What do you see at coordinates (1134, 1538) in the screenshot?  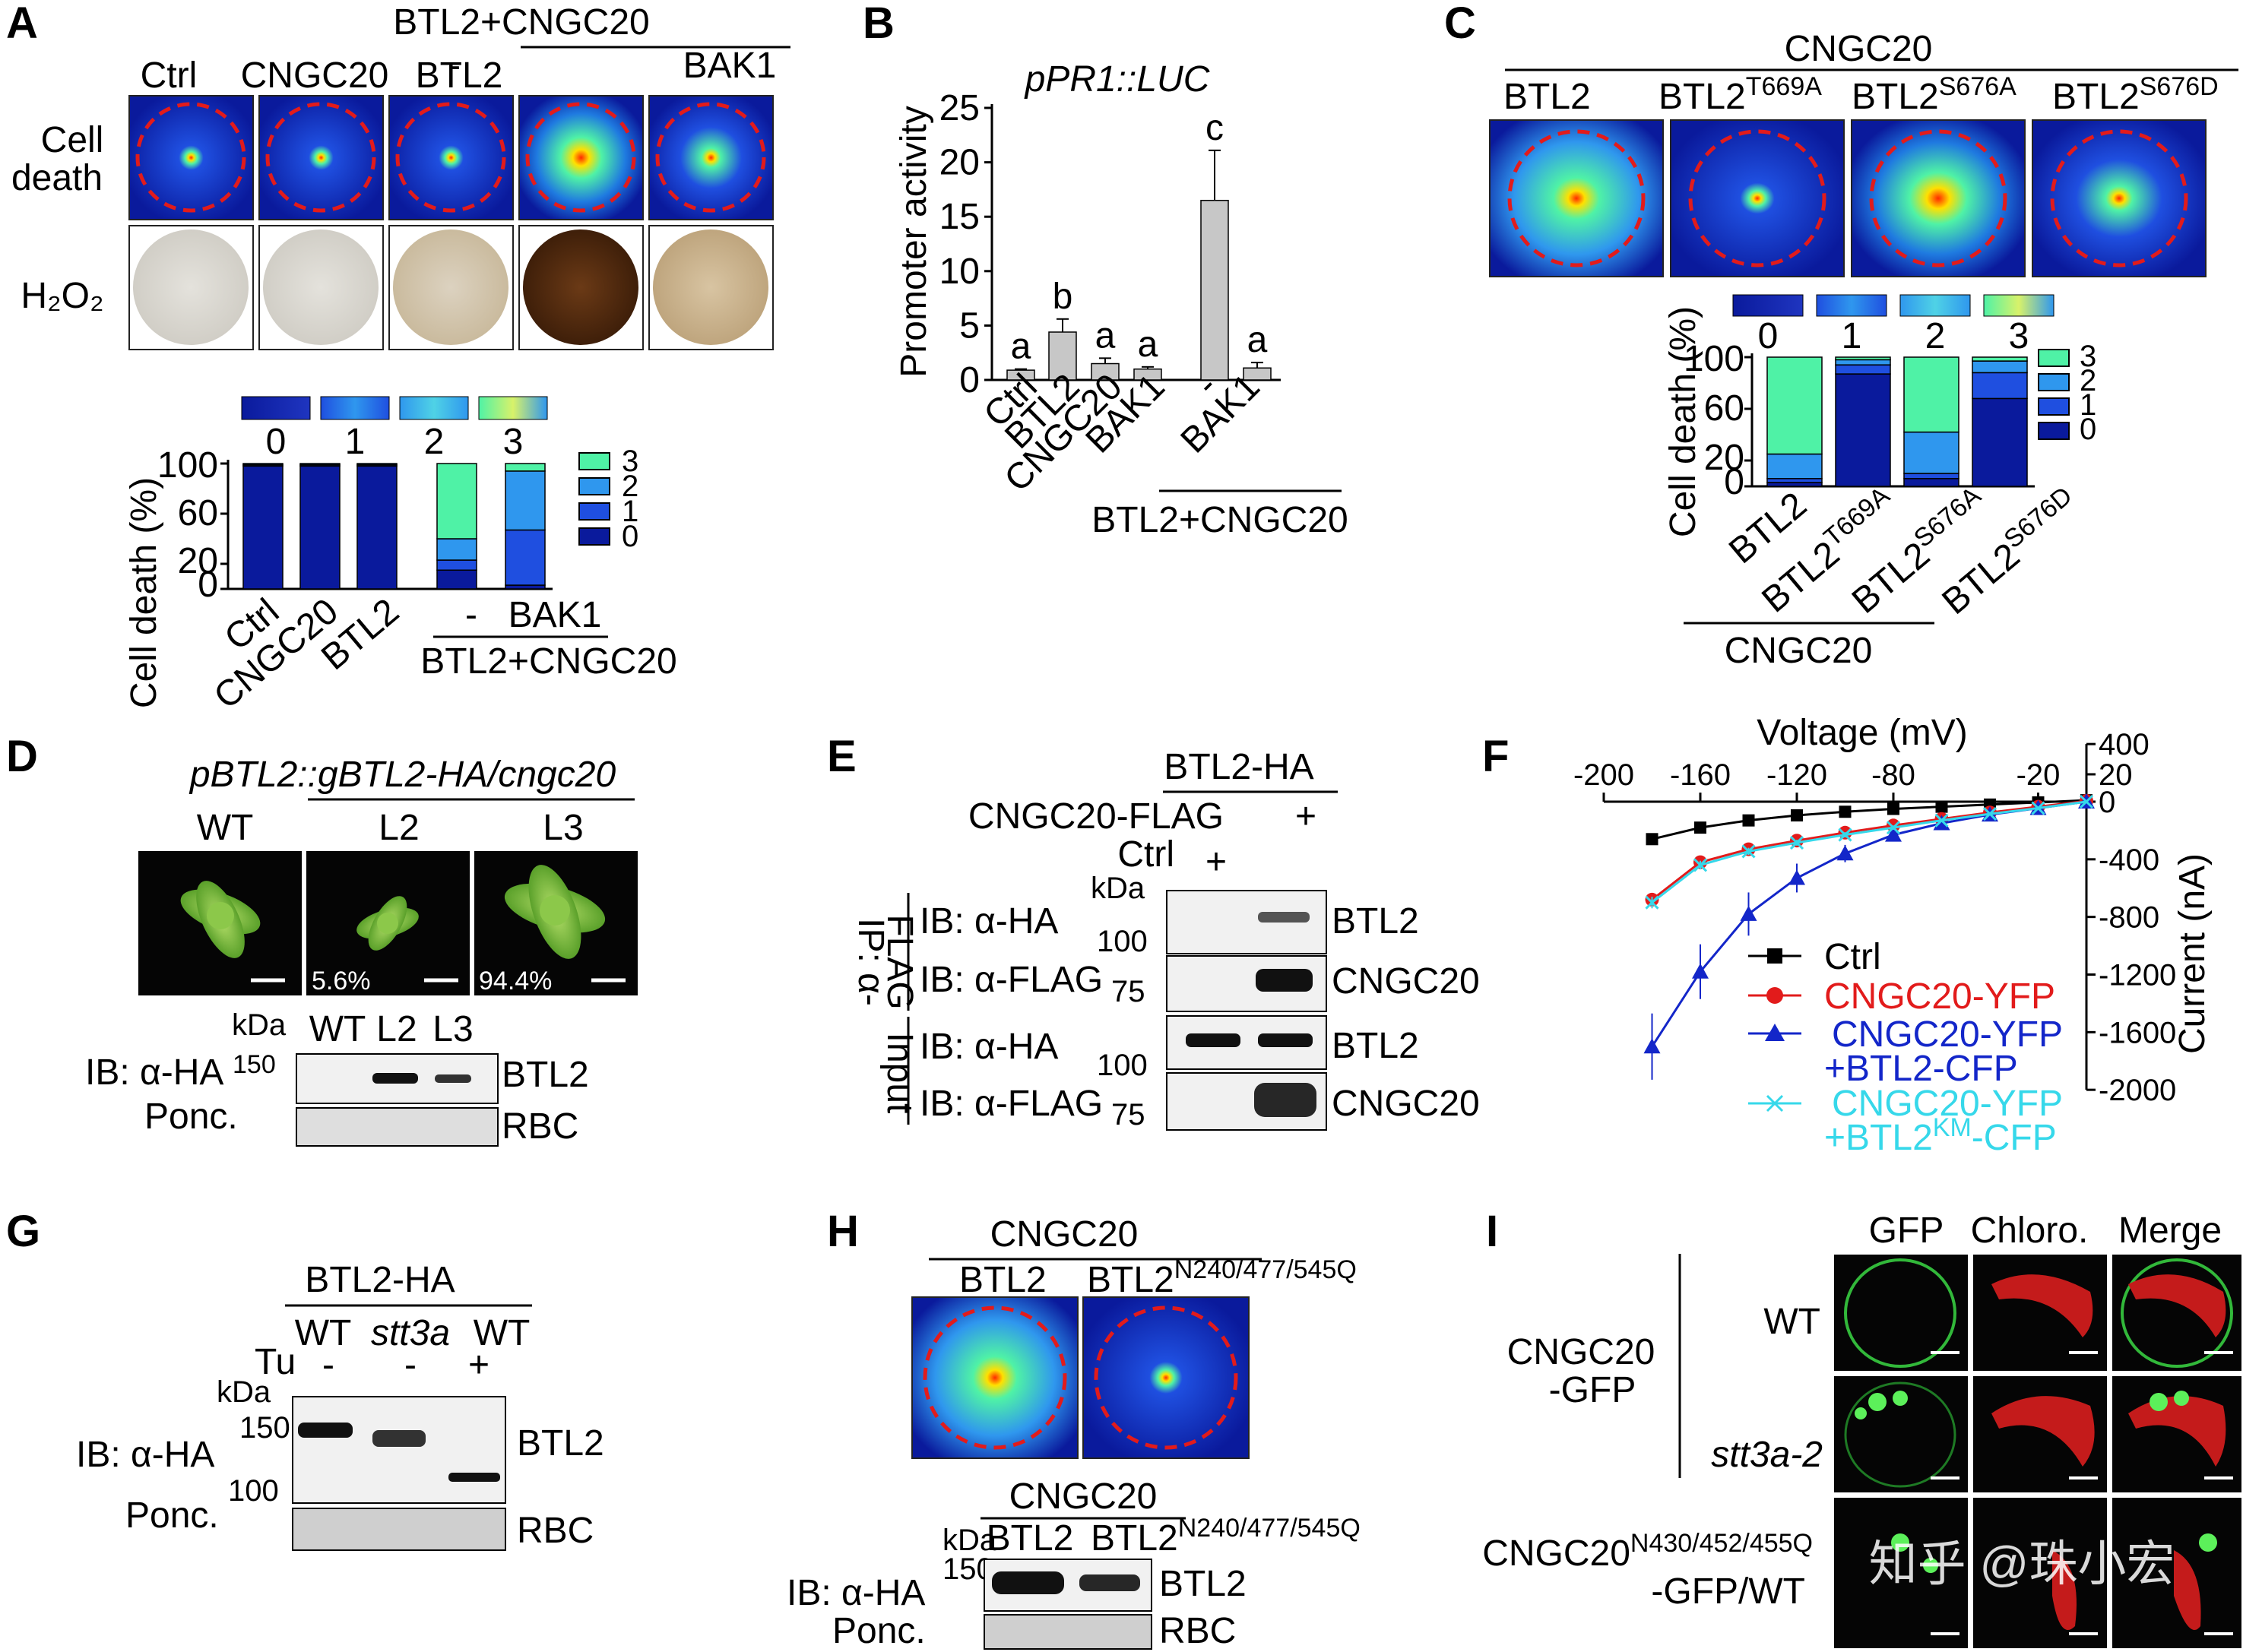 I see `h-lane-base: BTL2` at bounding box center [1134, 1538].